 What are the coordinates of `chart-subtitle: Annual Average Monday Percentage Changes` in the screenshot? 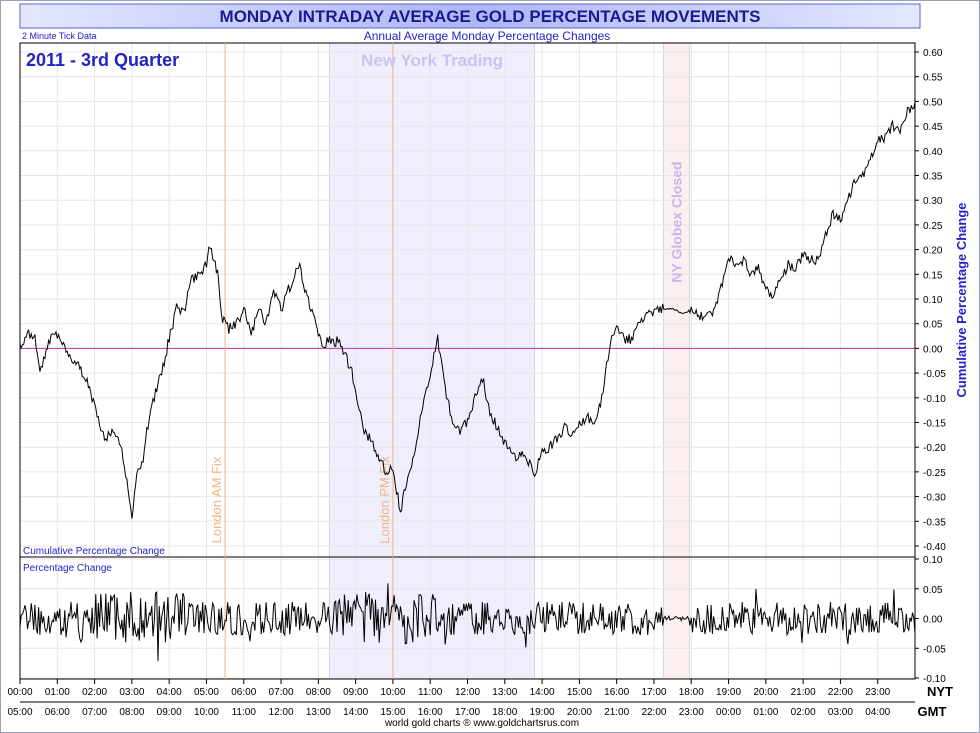 It's located at (487, 36).